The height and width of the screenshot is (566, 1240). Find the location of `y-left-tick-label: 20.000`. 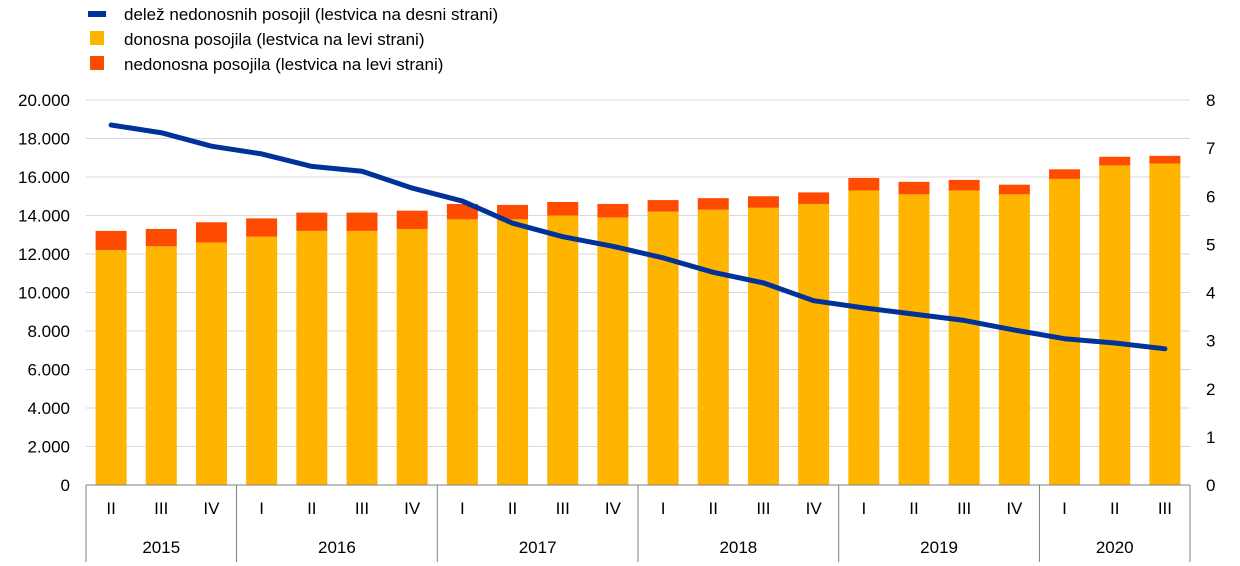

y-left-tick-label: 20.000 is located at coordinates (44, 100).